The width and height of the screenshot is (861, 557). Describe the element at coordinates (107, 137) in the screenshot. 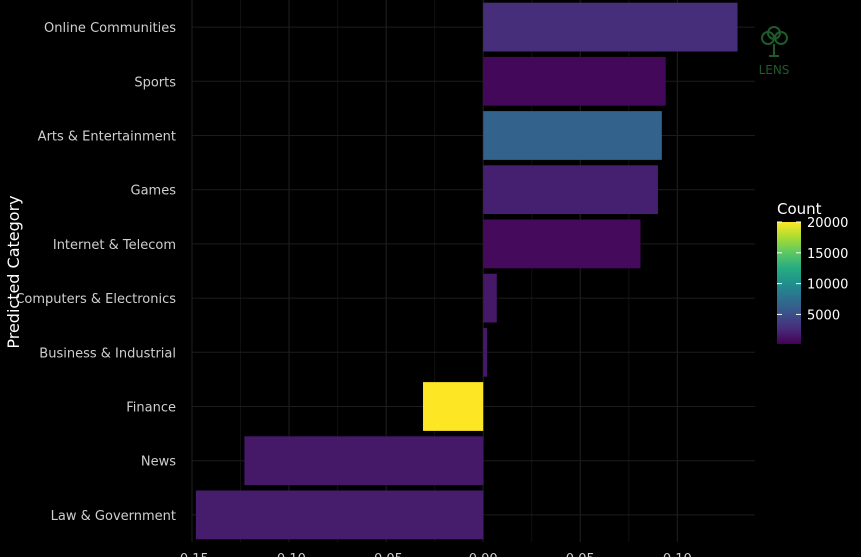

I see `category-label: Arts & Entertainment` at that location.